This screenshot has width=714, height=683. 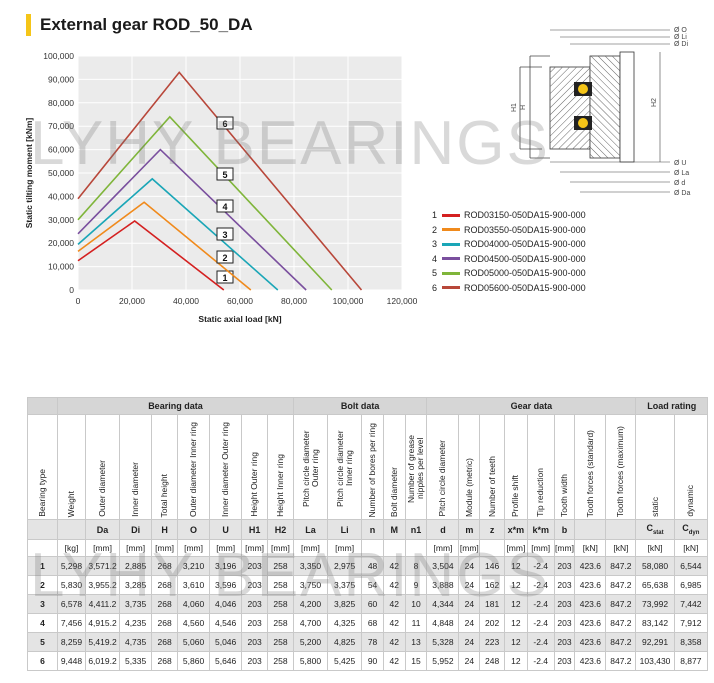 What do you see at coordinates (220, 181) in the screenshot?
I see `series-line` at bounding box center [220, 181].